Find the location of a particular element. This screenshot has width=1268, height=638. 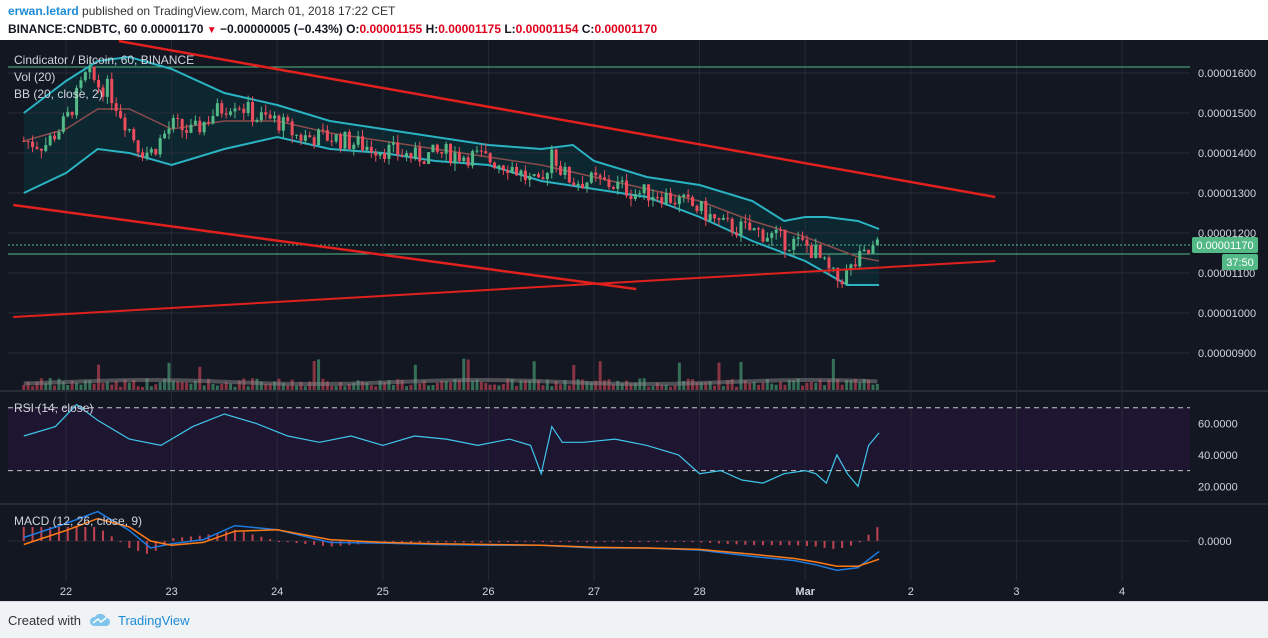

author-link: erwan.letard is located at coordinates (43, 11).